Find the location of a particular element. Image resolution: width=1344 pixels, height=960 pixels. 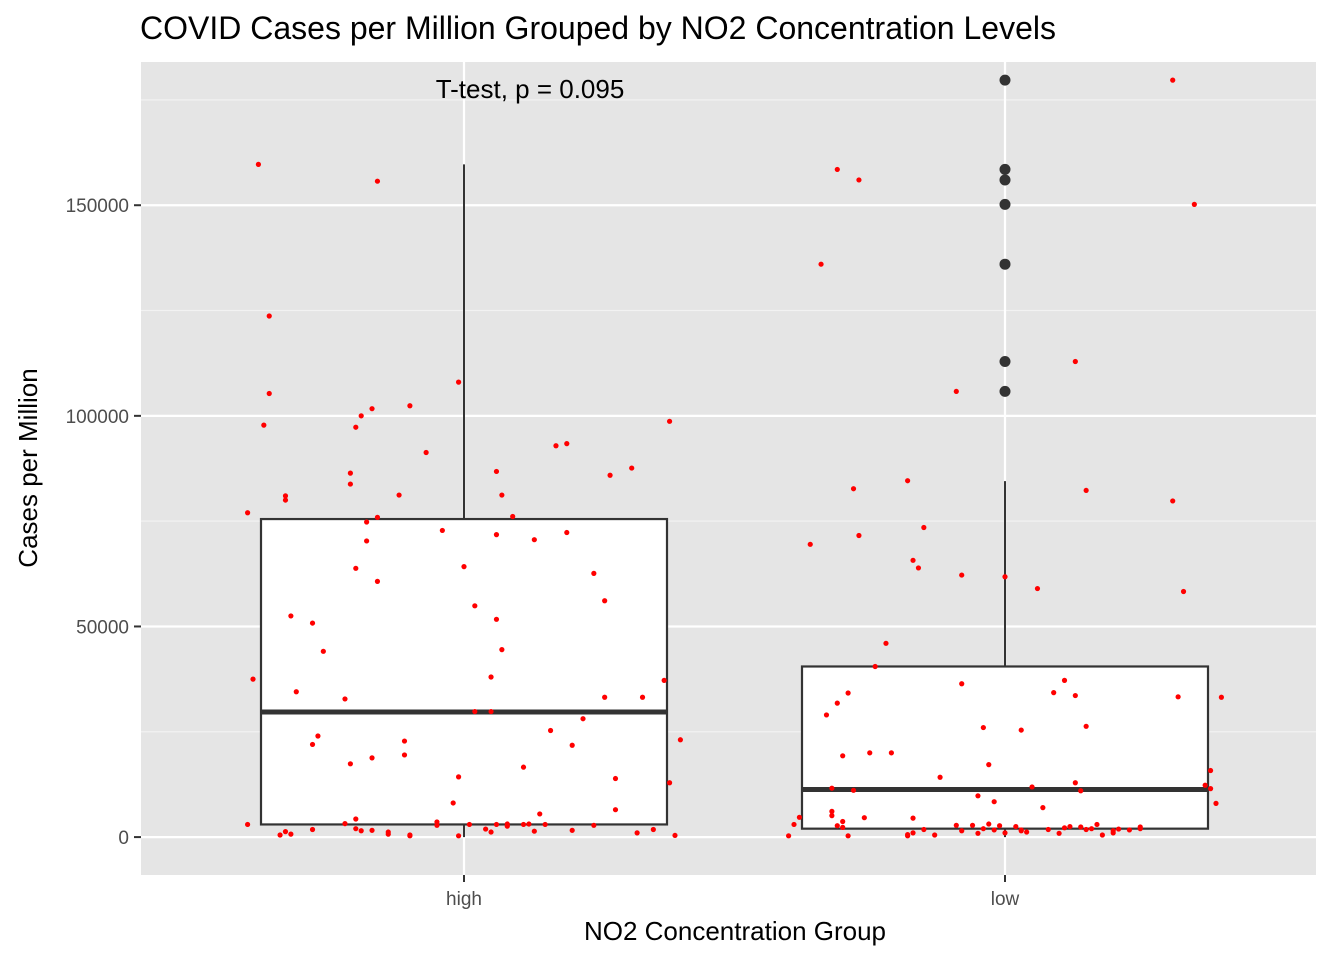

y-axis: 0 50000 100000 150000 is located at coordinates (103, 522).